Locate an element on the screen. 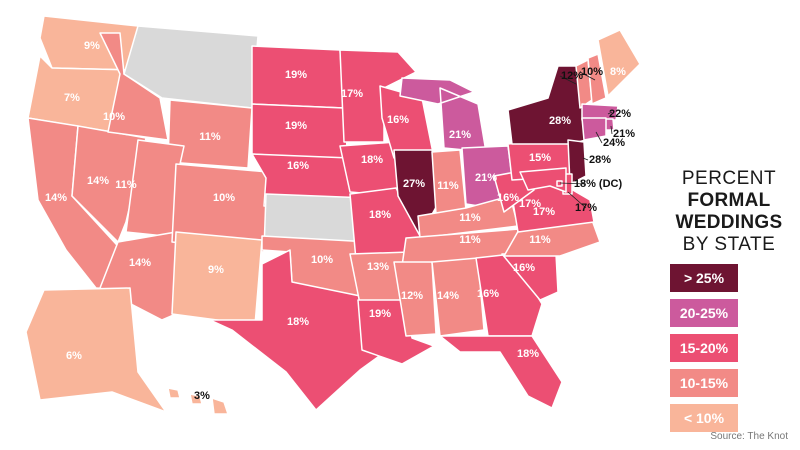  state-label-in: 11% is located at coordinates (448, 186).